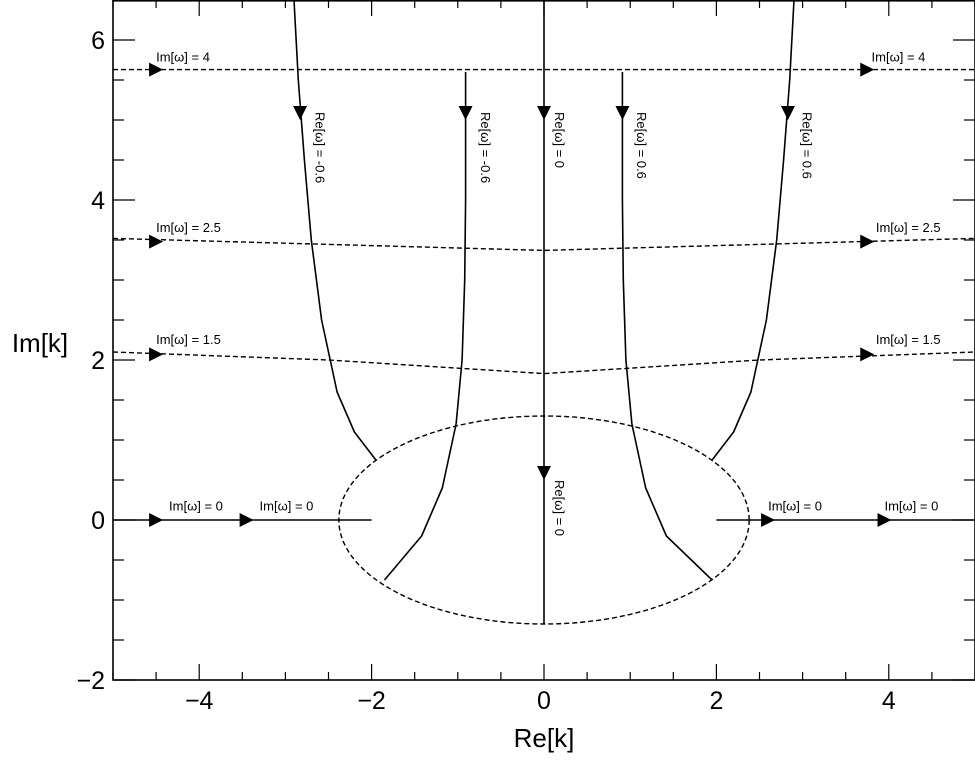  I want to click on curve-annotation-7: Im[ω] = 0, so click(287, 505).